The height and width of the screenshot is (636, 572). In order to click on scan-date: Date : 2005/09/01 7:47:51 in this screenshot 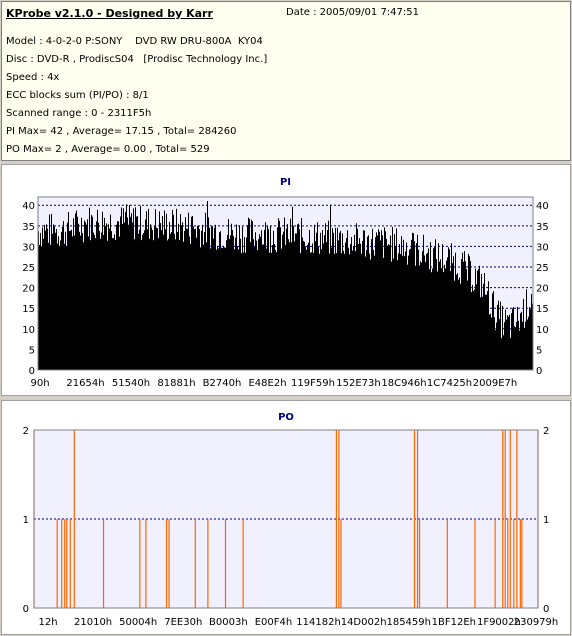, I will do `click(352, 12)`.